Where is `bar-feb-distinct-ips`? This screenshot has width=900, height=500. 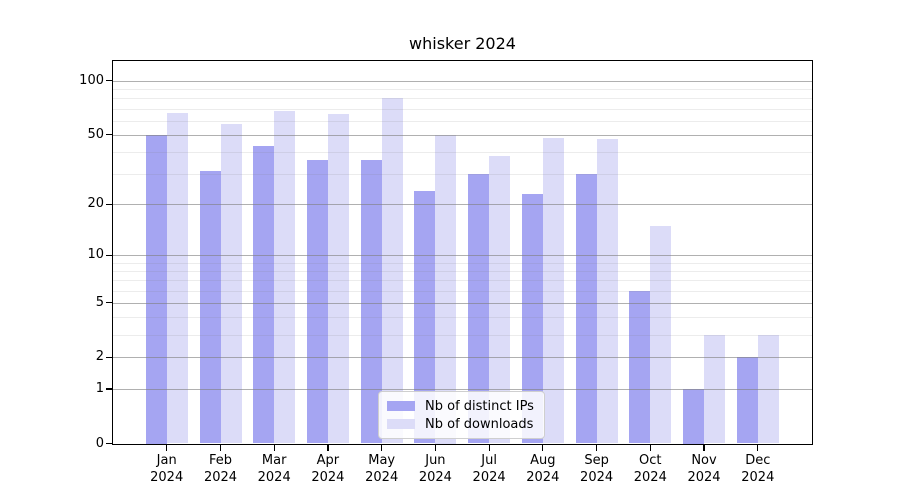
bar-feb-distinct-ips is located at coordinates (210, 307).